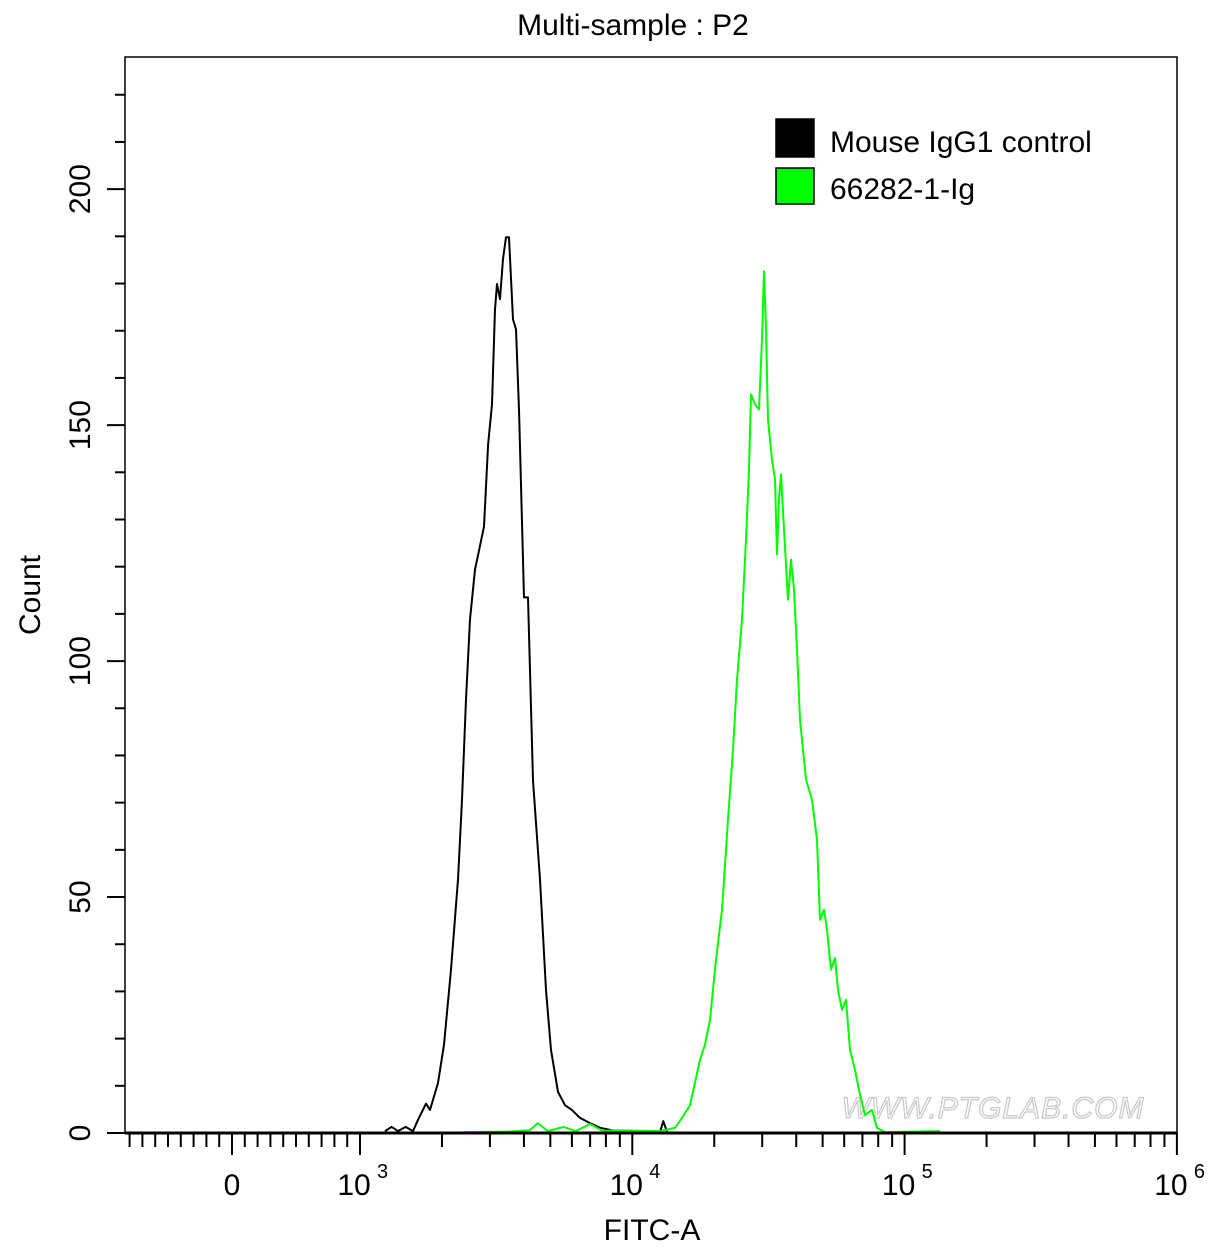 Image resolution: width=1225 pixels, height=1250 pixels. Describe the element at coordinates (382, 1172) in the screenshot. I see `x-tick-exponent: 3` at that location.